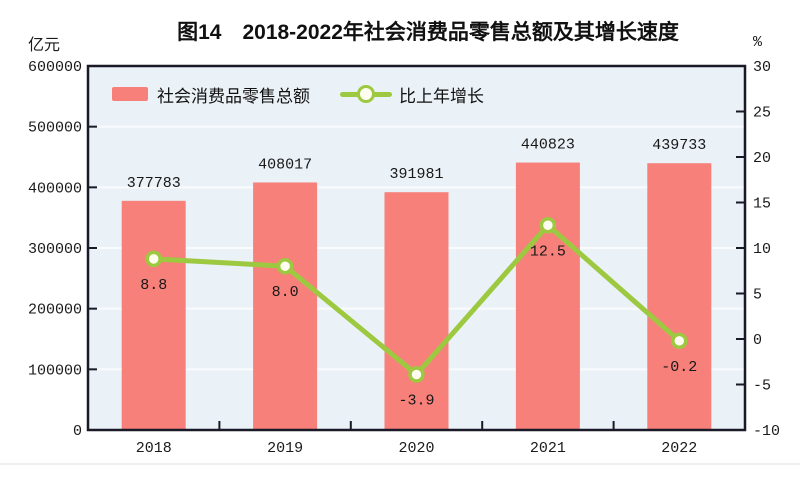  Describe the element at coordinates (679, 448) in the screenshot. I see `x-axis-label: 2022` at that location.